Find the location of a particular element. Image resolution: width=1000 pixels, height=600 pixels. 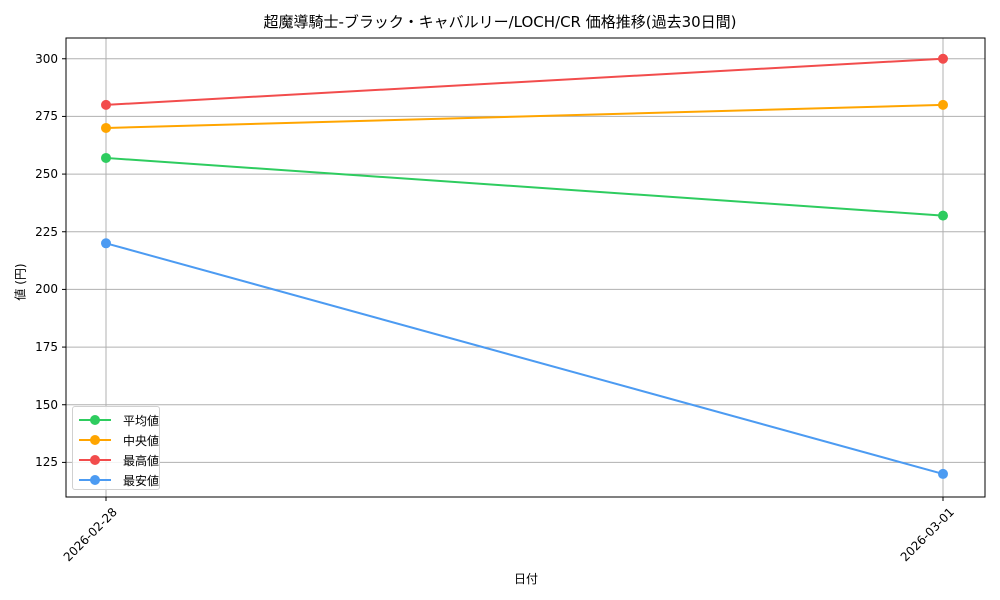

legend-item-median: 中央値 is located at coordinates (116, 440).